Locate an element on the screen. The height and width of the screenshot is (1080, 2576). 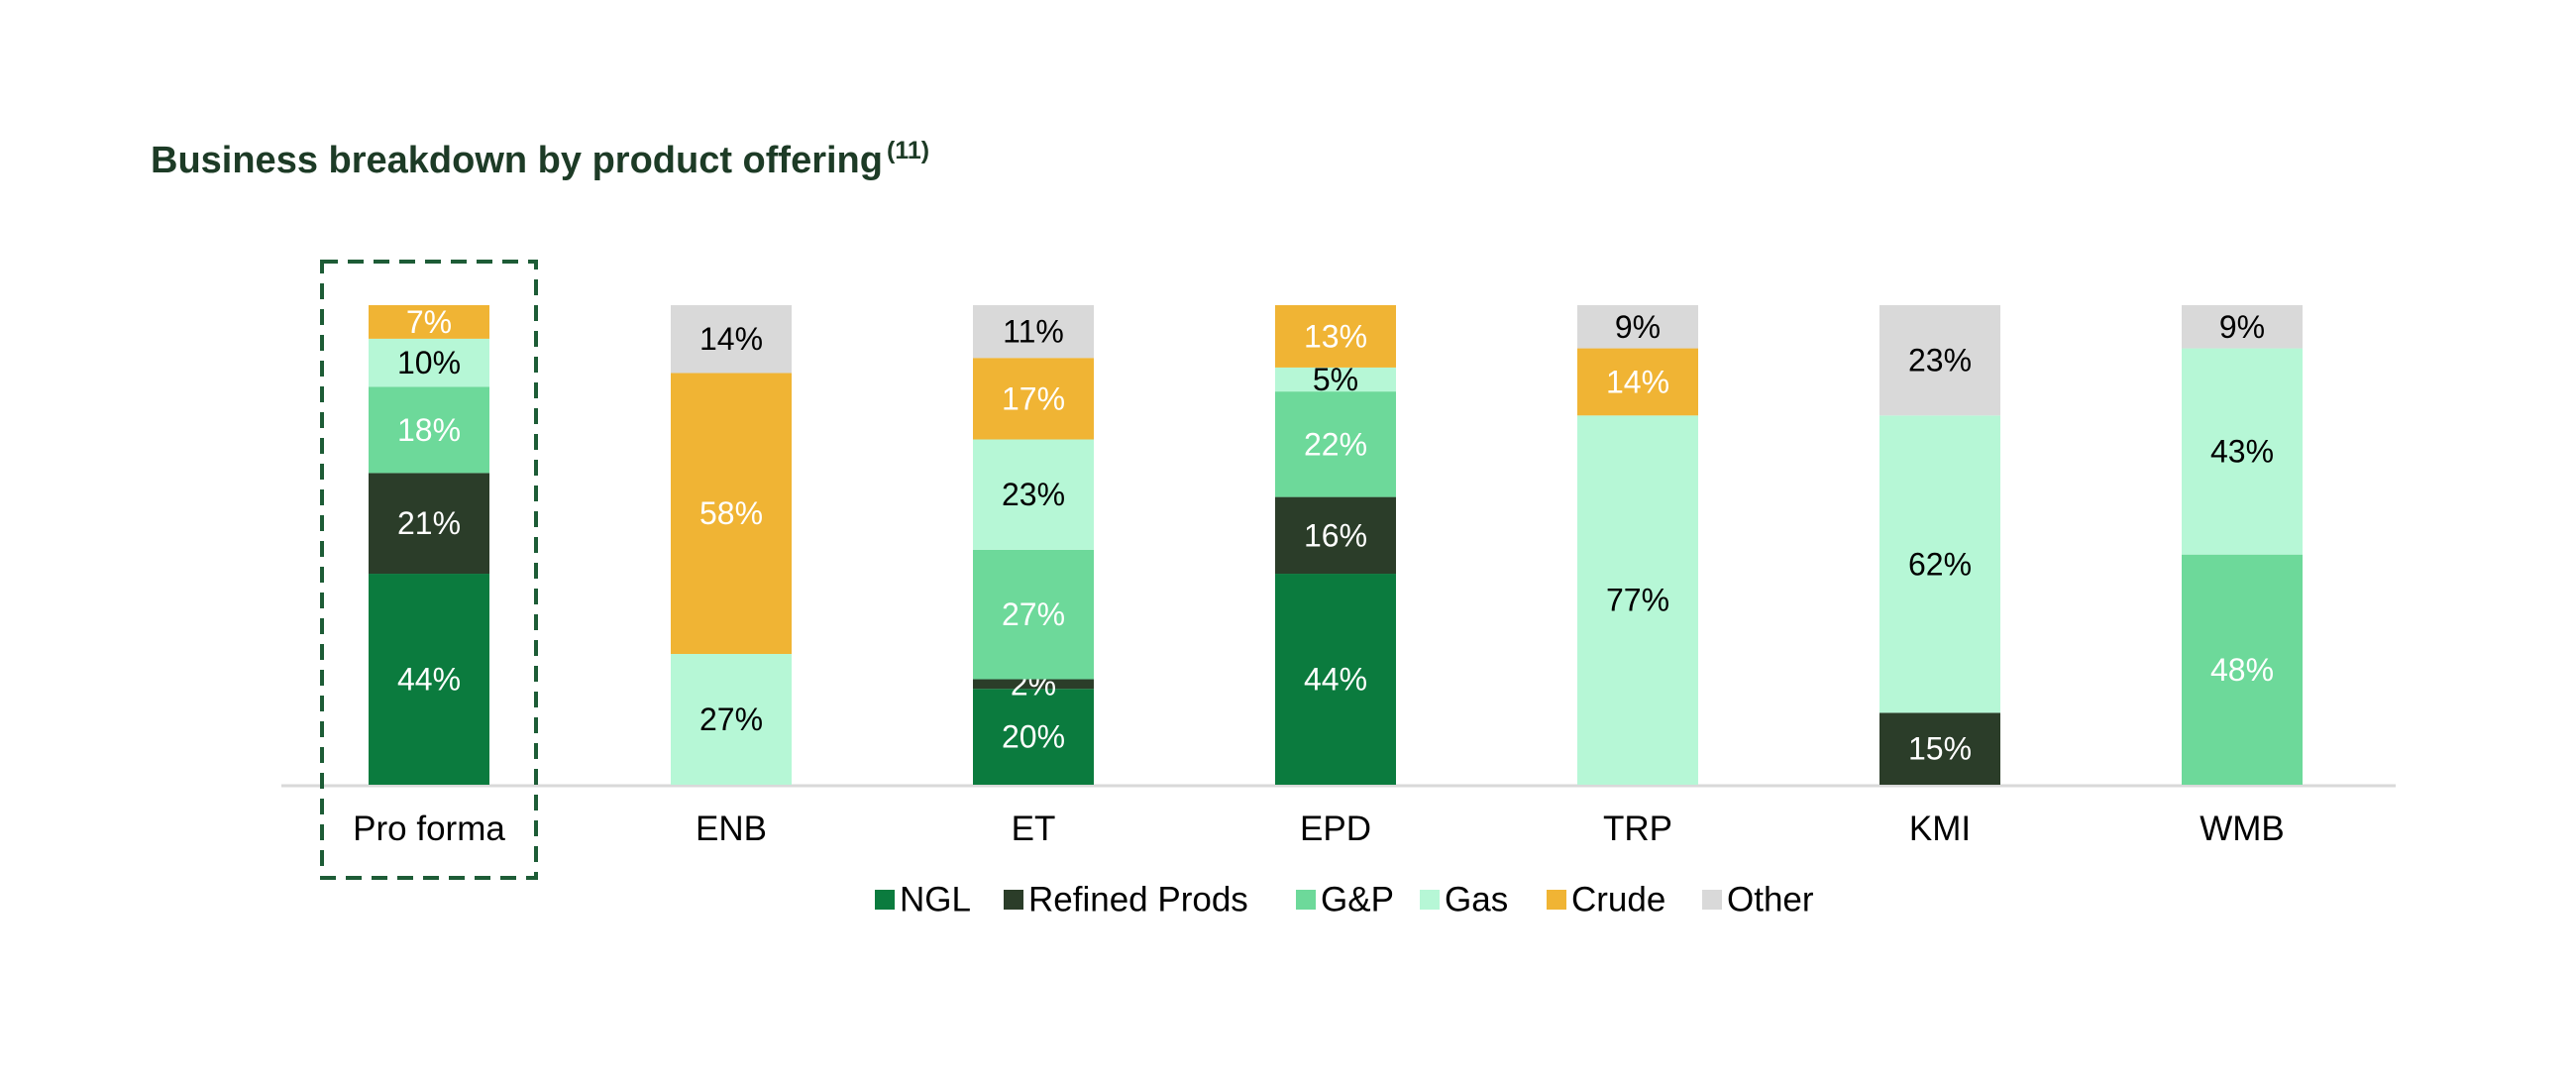
bar-segment-wmb-gandp is located at coordinates (2242, 670).